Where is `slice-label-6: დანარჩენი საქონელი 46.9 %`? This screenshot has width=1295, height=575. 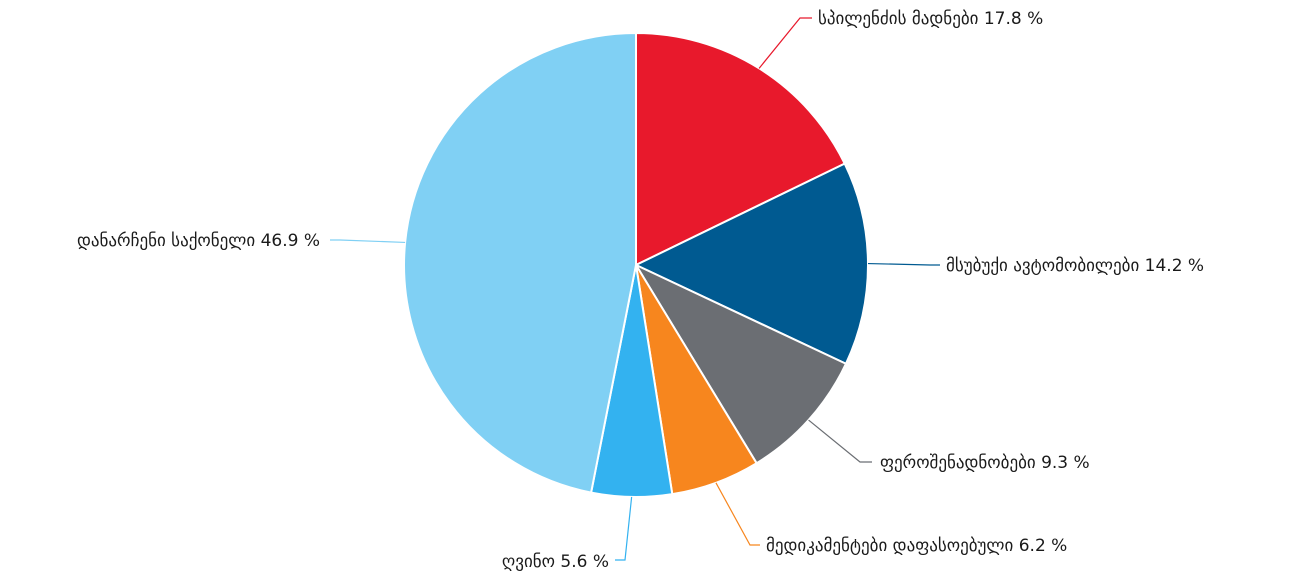 slice-label-6: დანარჩენი საქონელი 46.9 % is located at coordinates (198, 241).